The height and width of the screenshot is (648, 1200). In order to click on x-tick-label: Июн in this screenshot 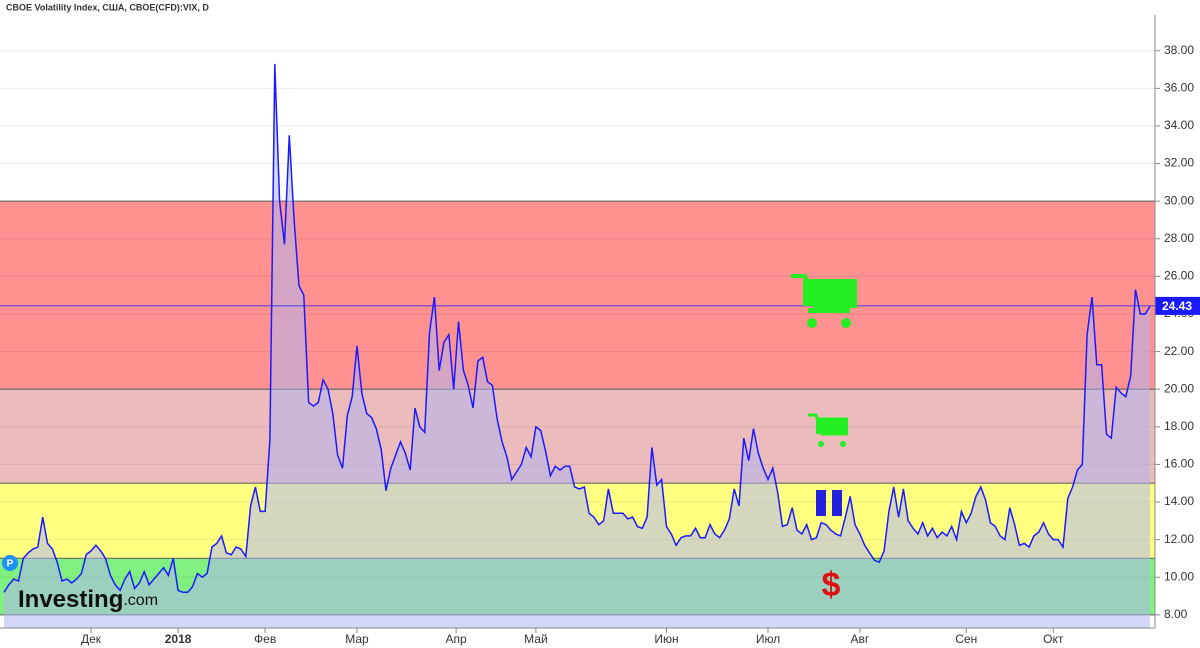, I will do `click(666, 639)`.